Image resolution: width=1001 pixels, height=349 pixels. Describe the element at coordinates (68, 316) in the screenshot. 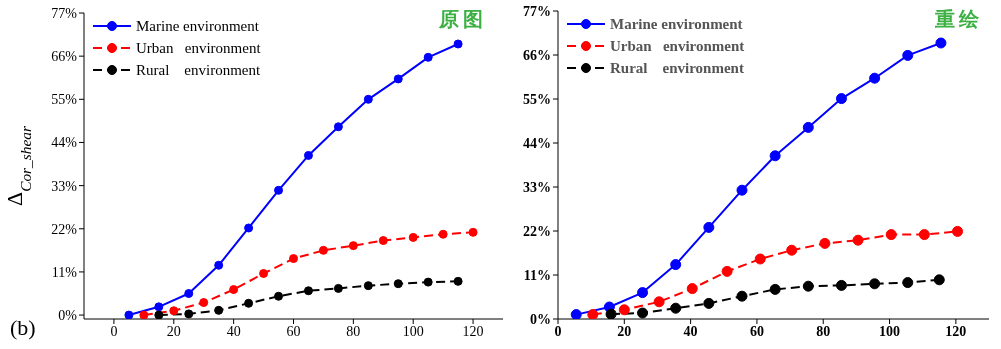

I see `y-tick-label: 0%` at that location.